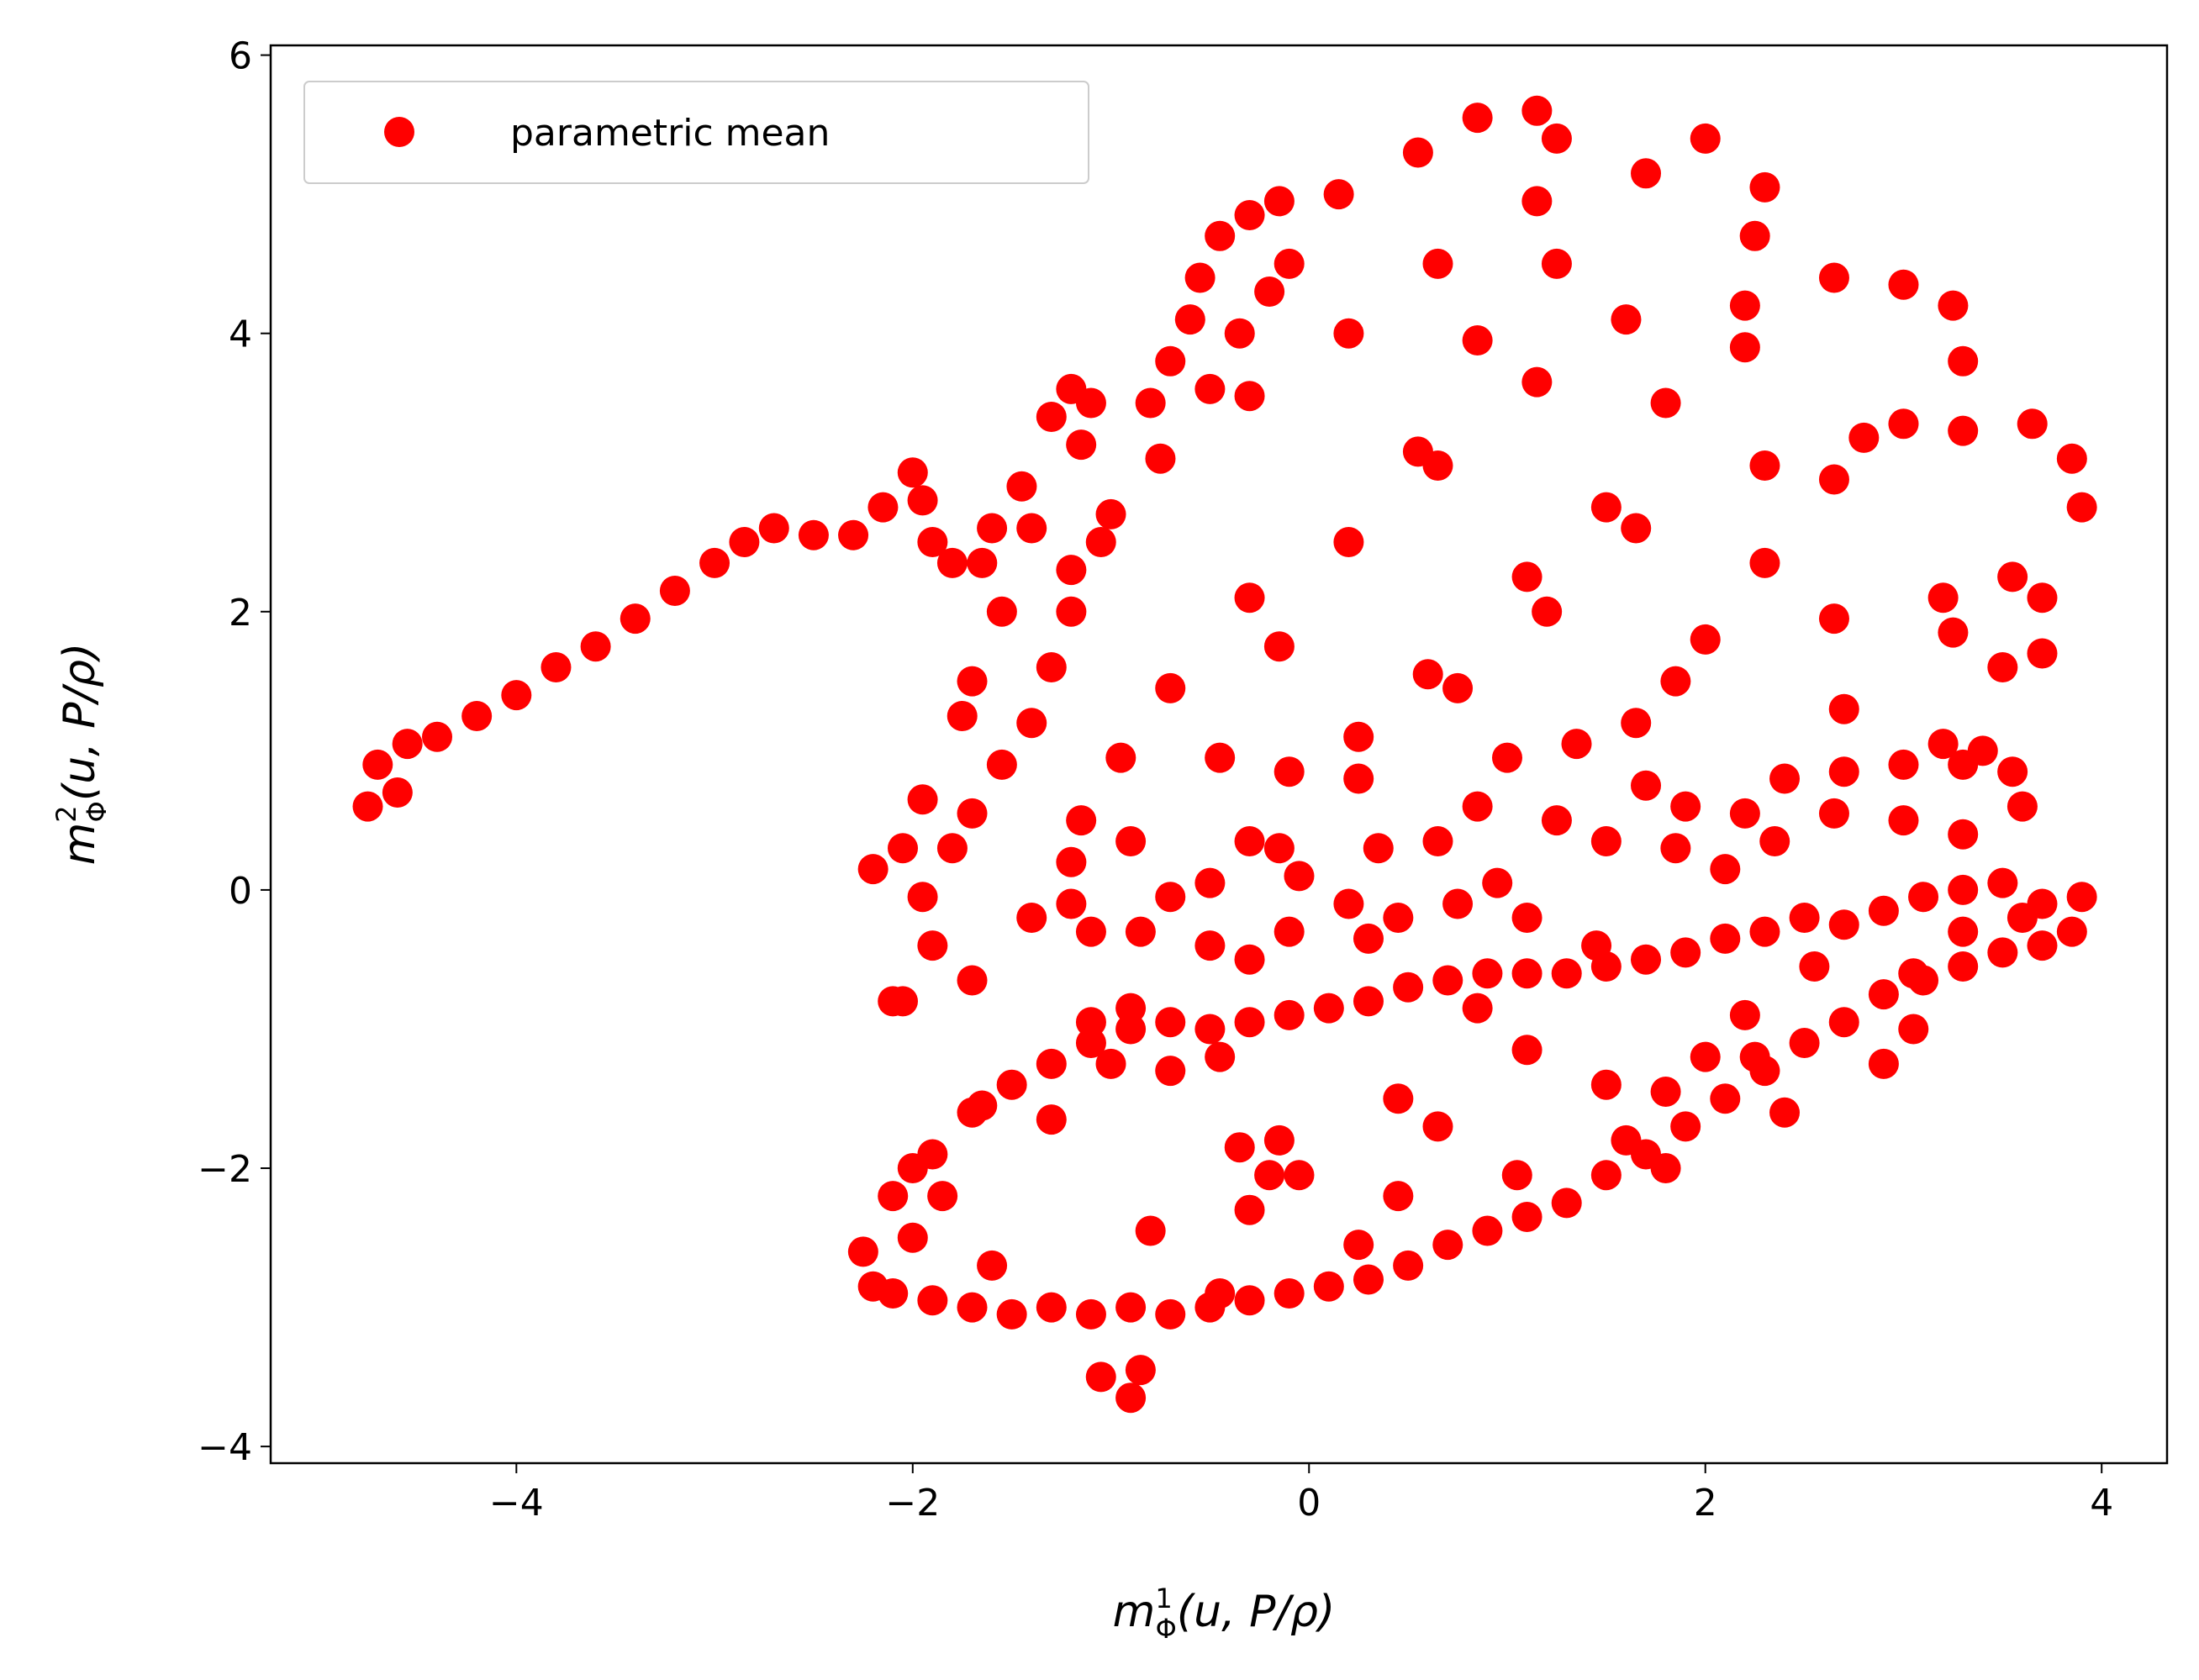 This screenshot has height=1680, width=2199. I want to click on legend: parametric mean, so click(696, 132).